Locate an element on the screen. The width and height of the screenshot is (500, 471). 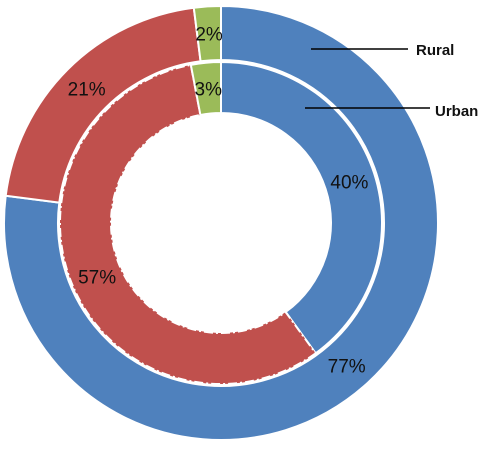
rural-label-green: 2% is located at coordinates (209, 34).